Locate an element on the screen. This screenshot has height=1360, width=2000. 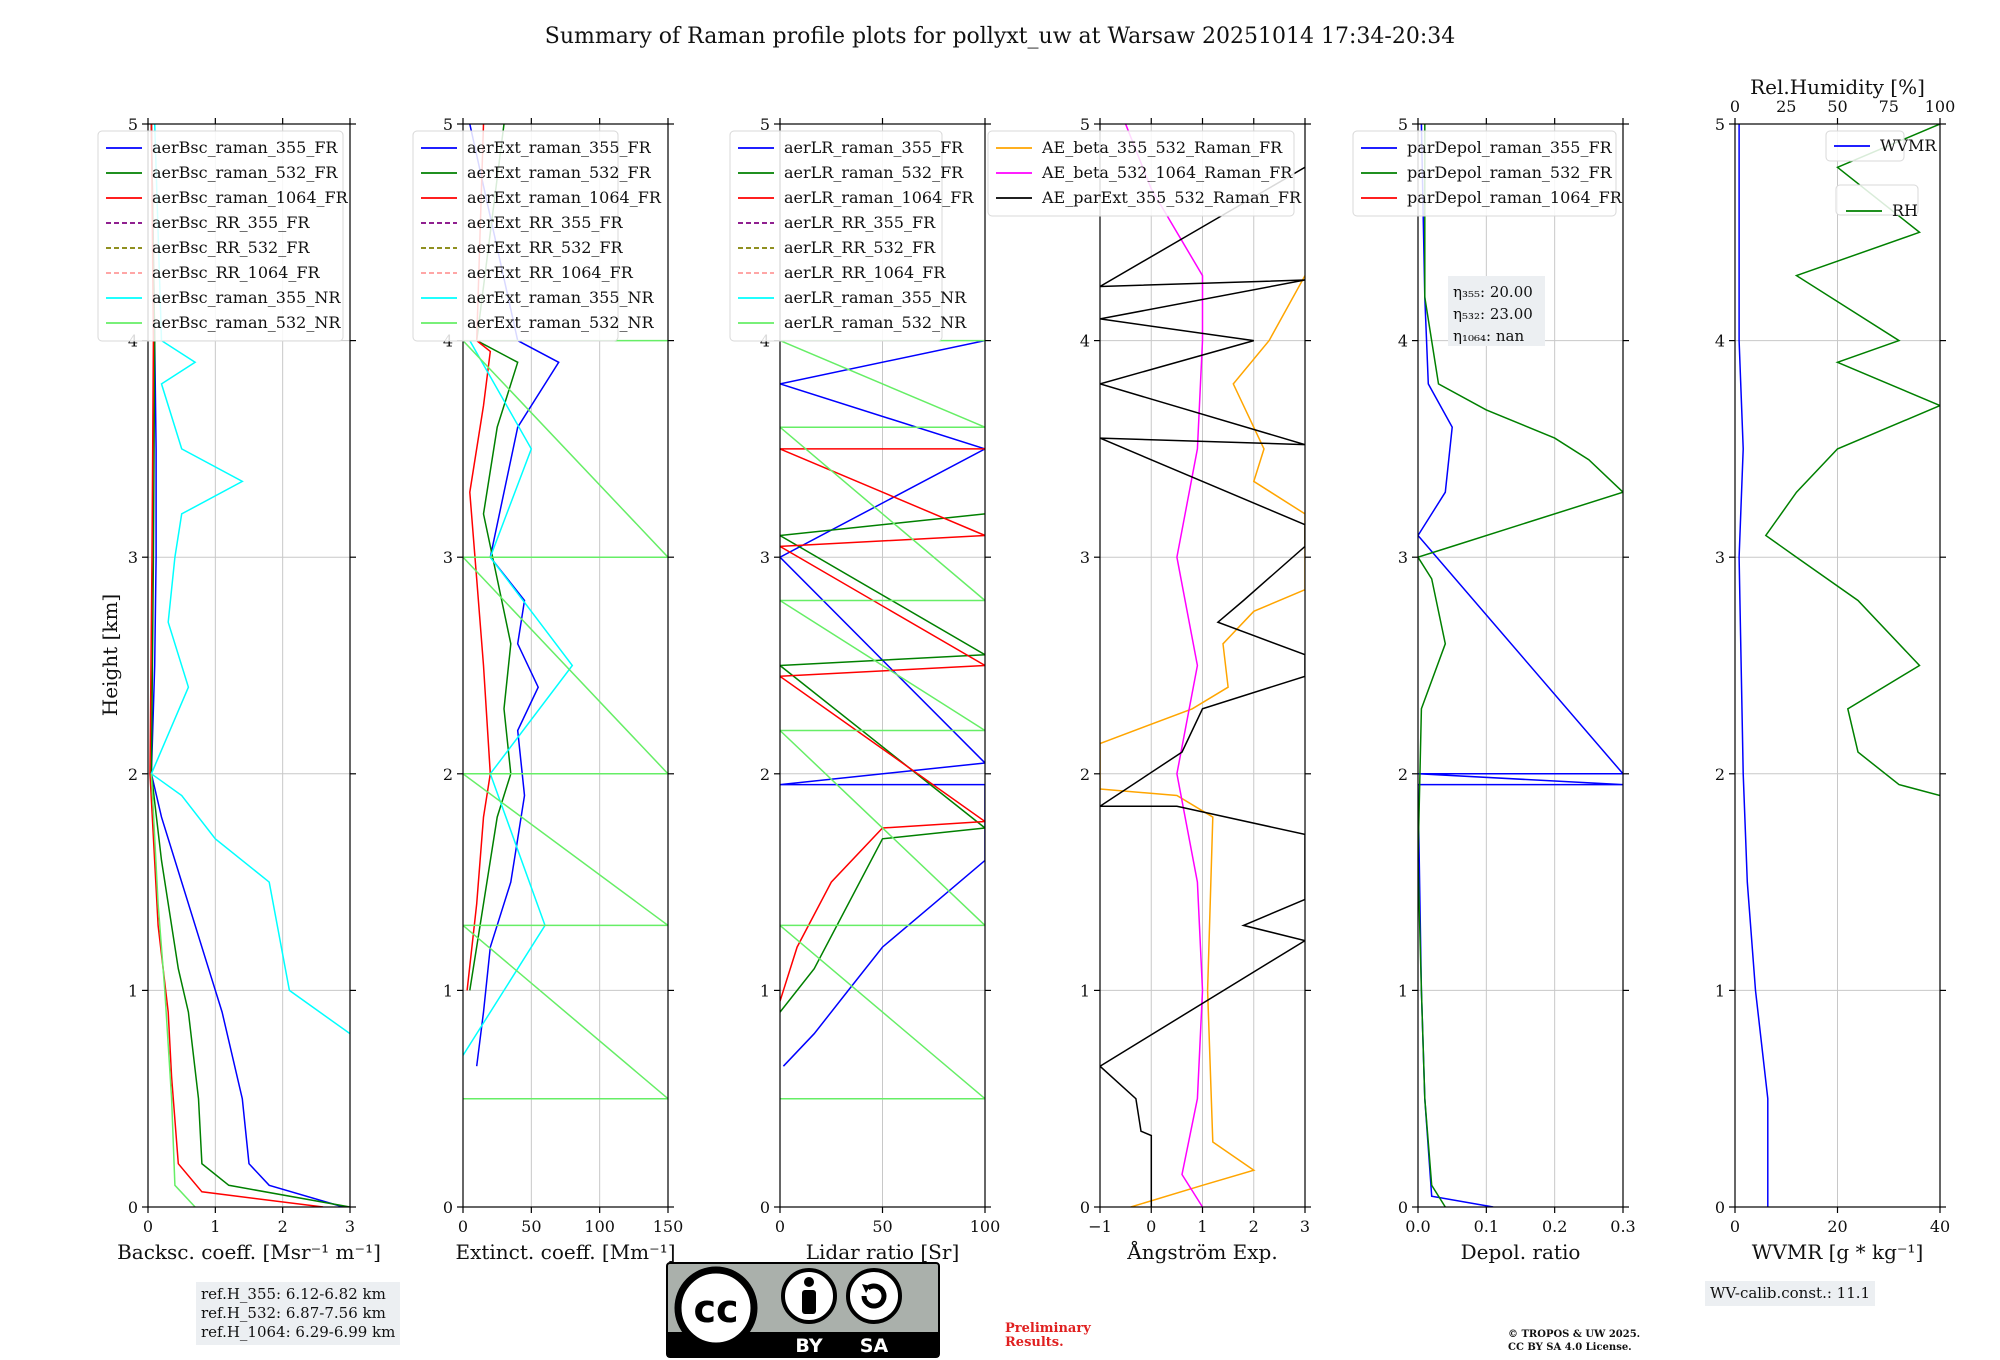
legend-label: aerExt_RR_355_FR is located at coordinates (545, 222).